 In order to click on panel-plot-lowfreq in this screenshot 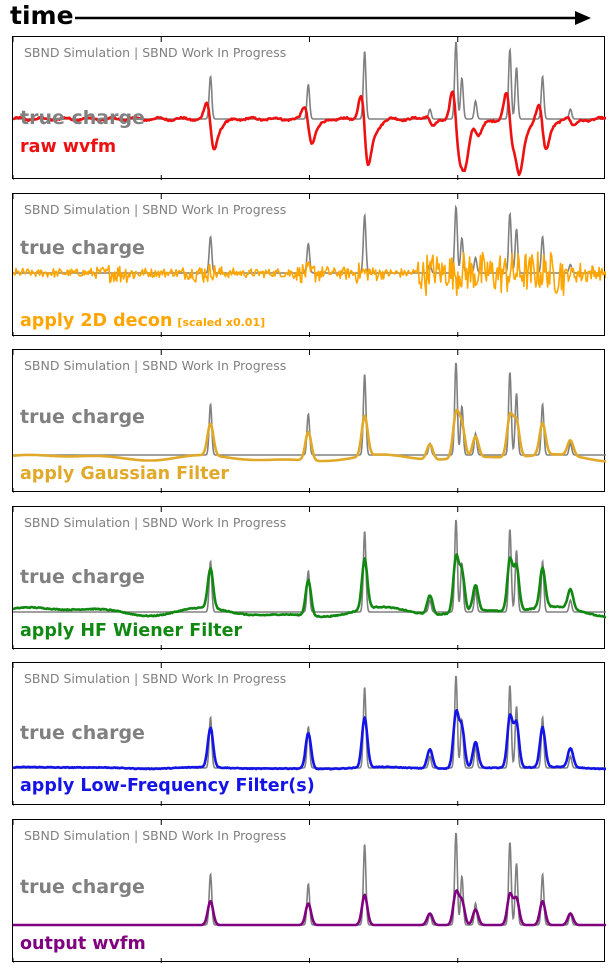, I will do `click(309, 734)`.